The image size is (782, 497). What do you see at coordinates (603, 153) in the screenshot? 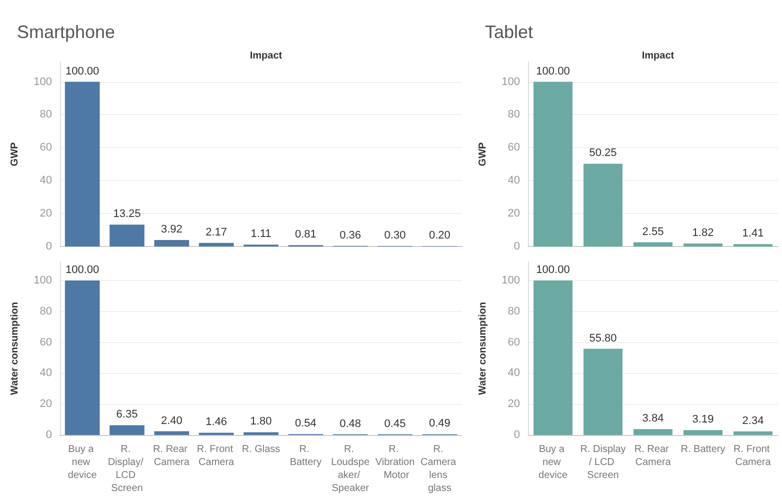
I see `data-label: 50.25` at bounding box center [603, 153].